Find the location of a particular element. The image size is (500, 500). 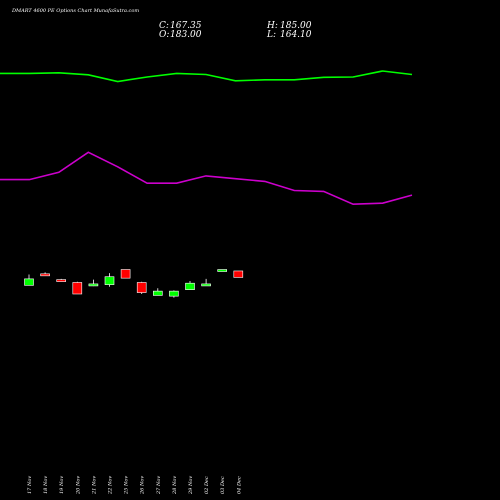

low-value: 164.10 is located at coordinates (296, 35).